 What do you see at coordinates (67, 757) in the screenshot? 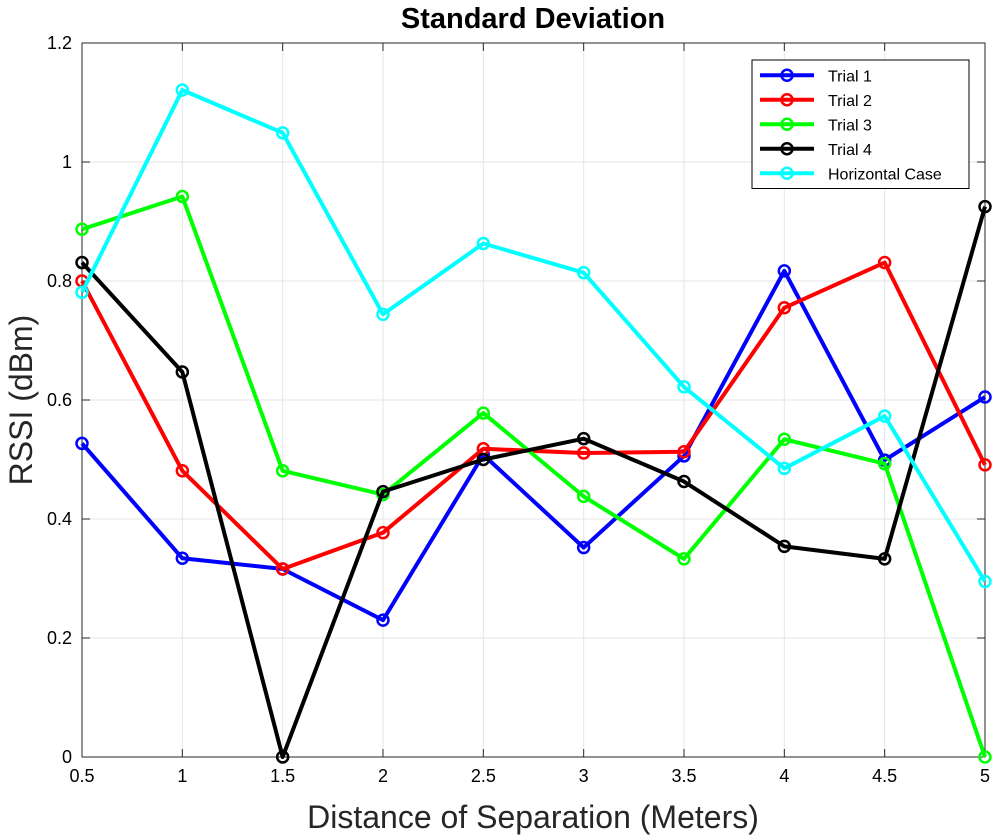
I see `y-tick-label: 0` at bounding box center [67, 757].